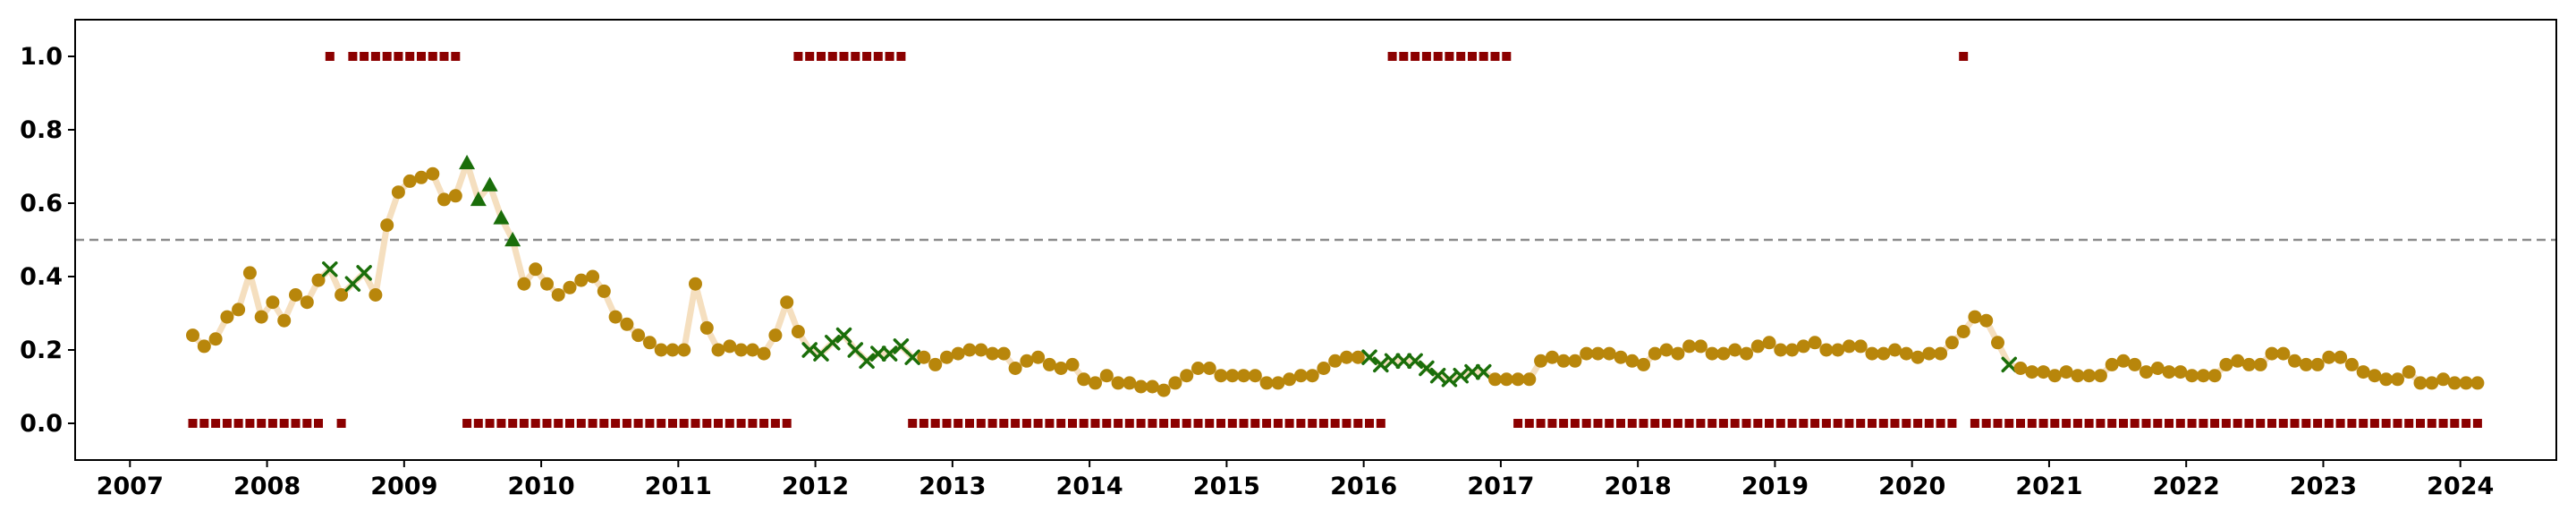 The height and width of the screenshot is (520, 2576). Describe the element at coordinates (541, 486) in the screenshot. I see `x-tick-label: 2010` at that location.